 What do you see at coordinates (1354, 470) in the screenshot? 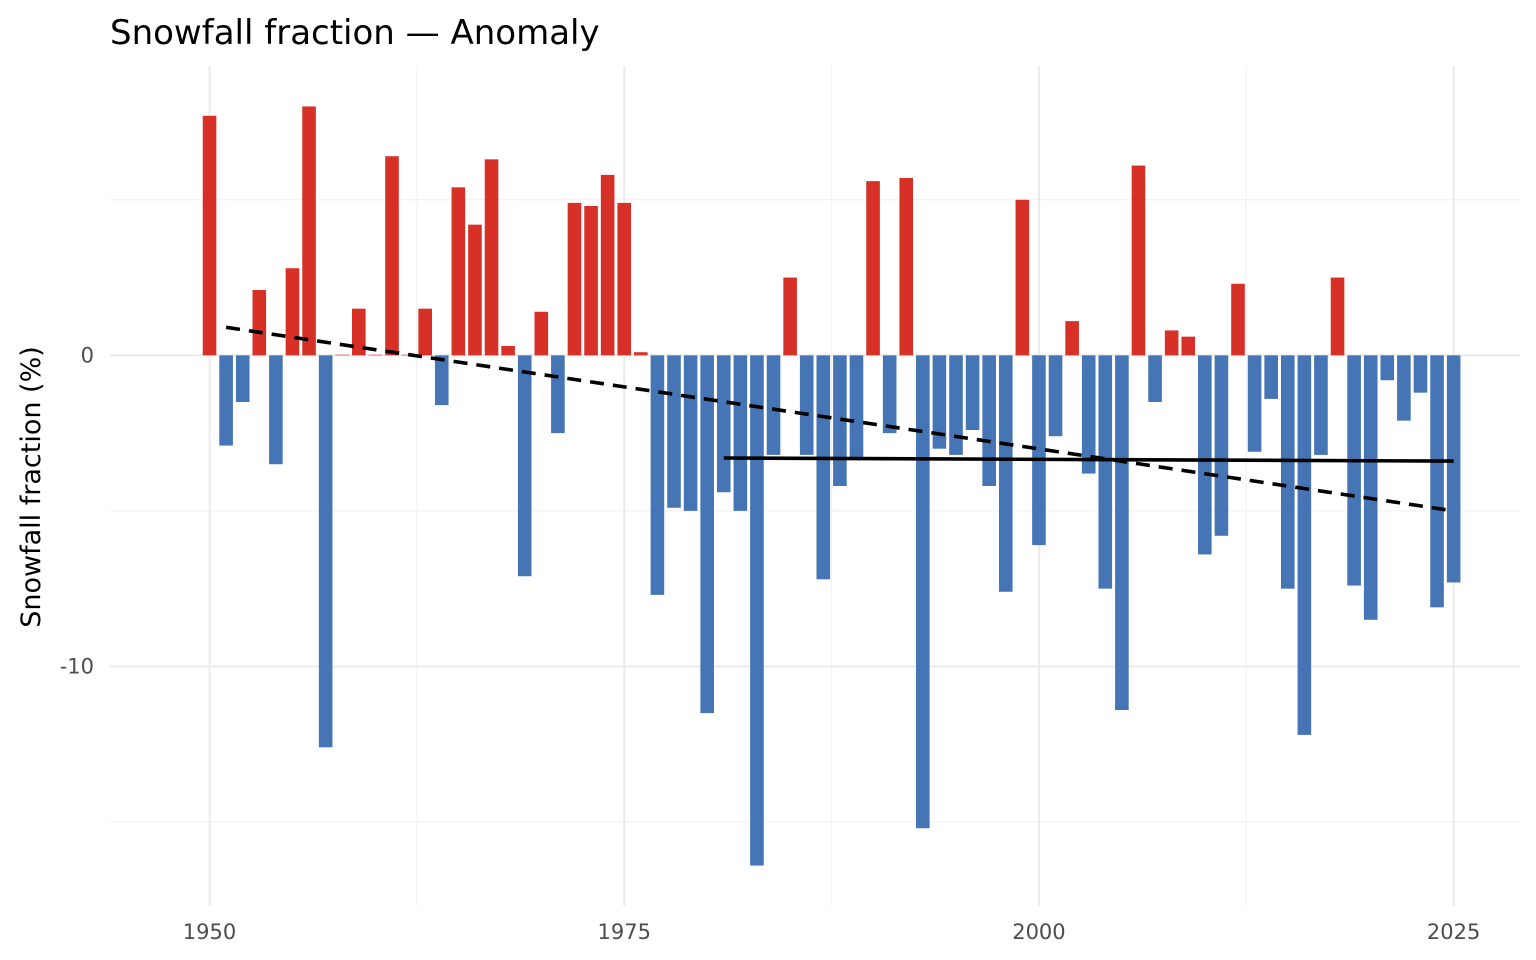
I see `bar-2019` at bounding box center [1354, 470].